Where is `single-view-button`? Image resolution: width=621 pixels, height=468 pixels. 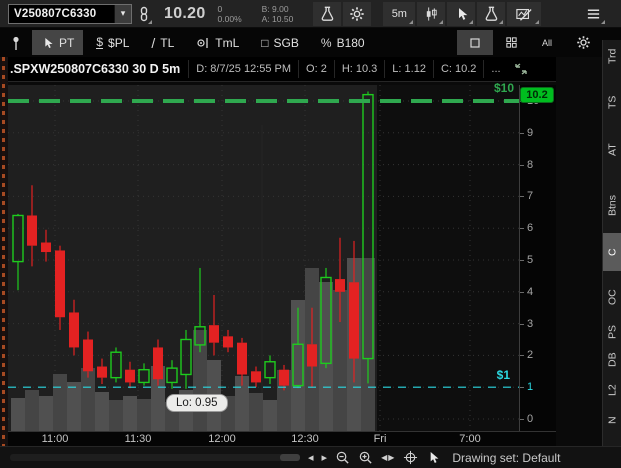
single-view-button is located at coordinates (475, 42).